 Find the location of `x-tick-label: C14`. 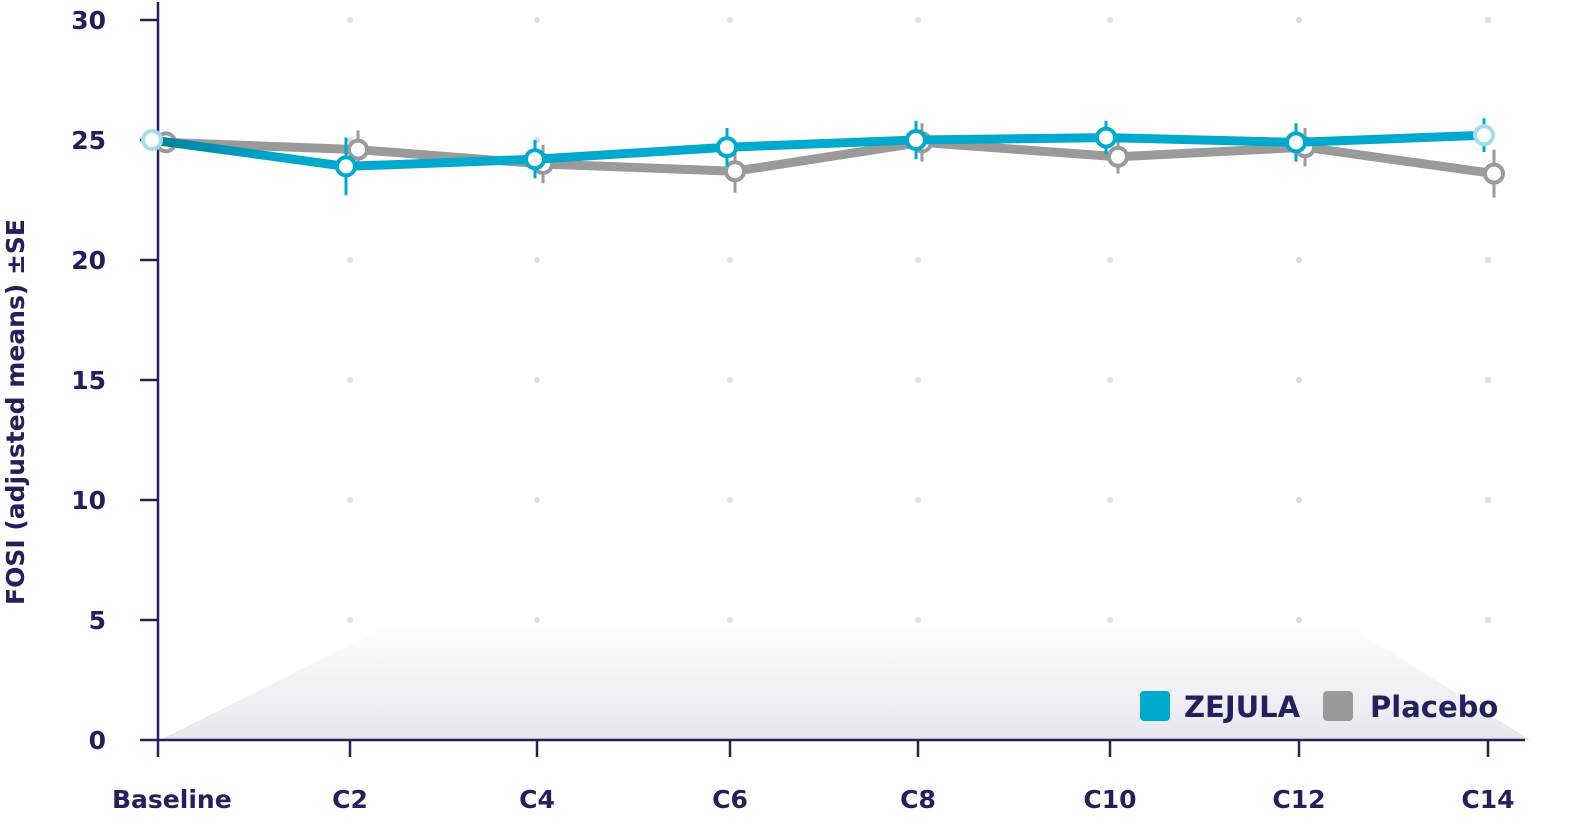

x-tick-label: C14 is located at coordinates (1487, 799).